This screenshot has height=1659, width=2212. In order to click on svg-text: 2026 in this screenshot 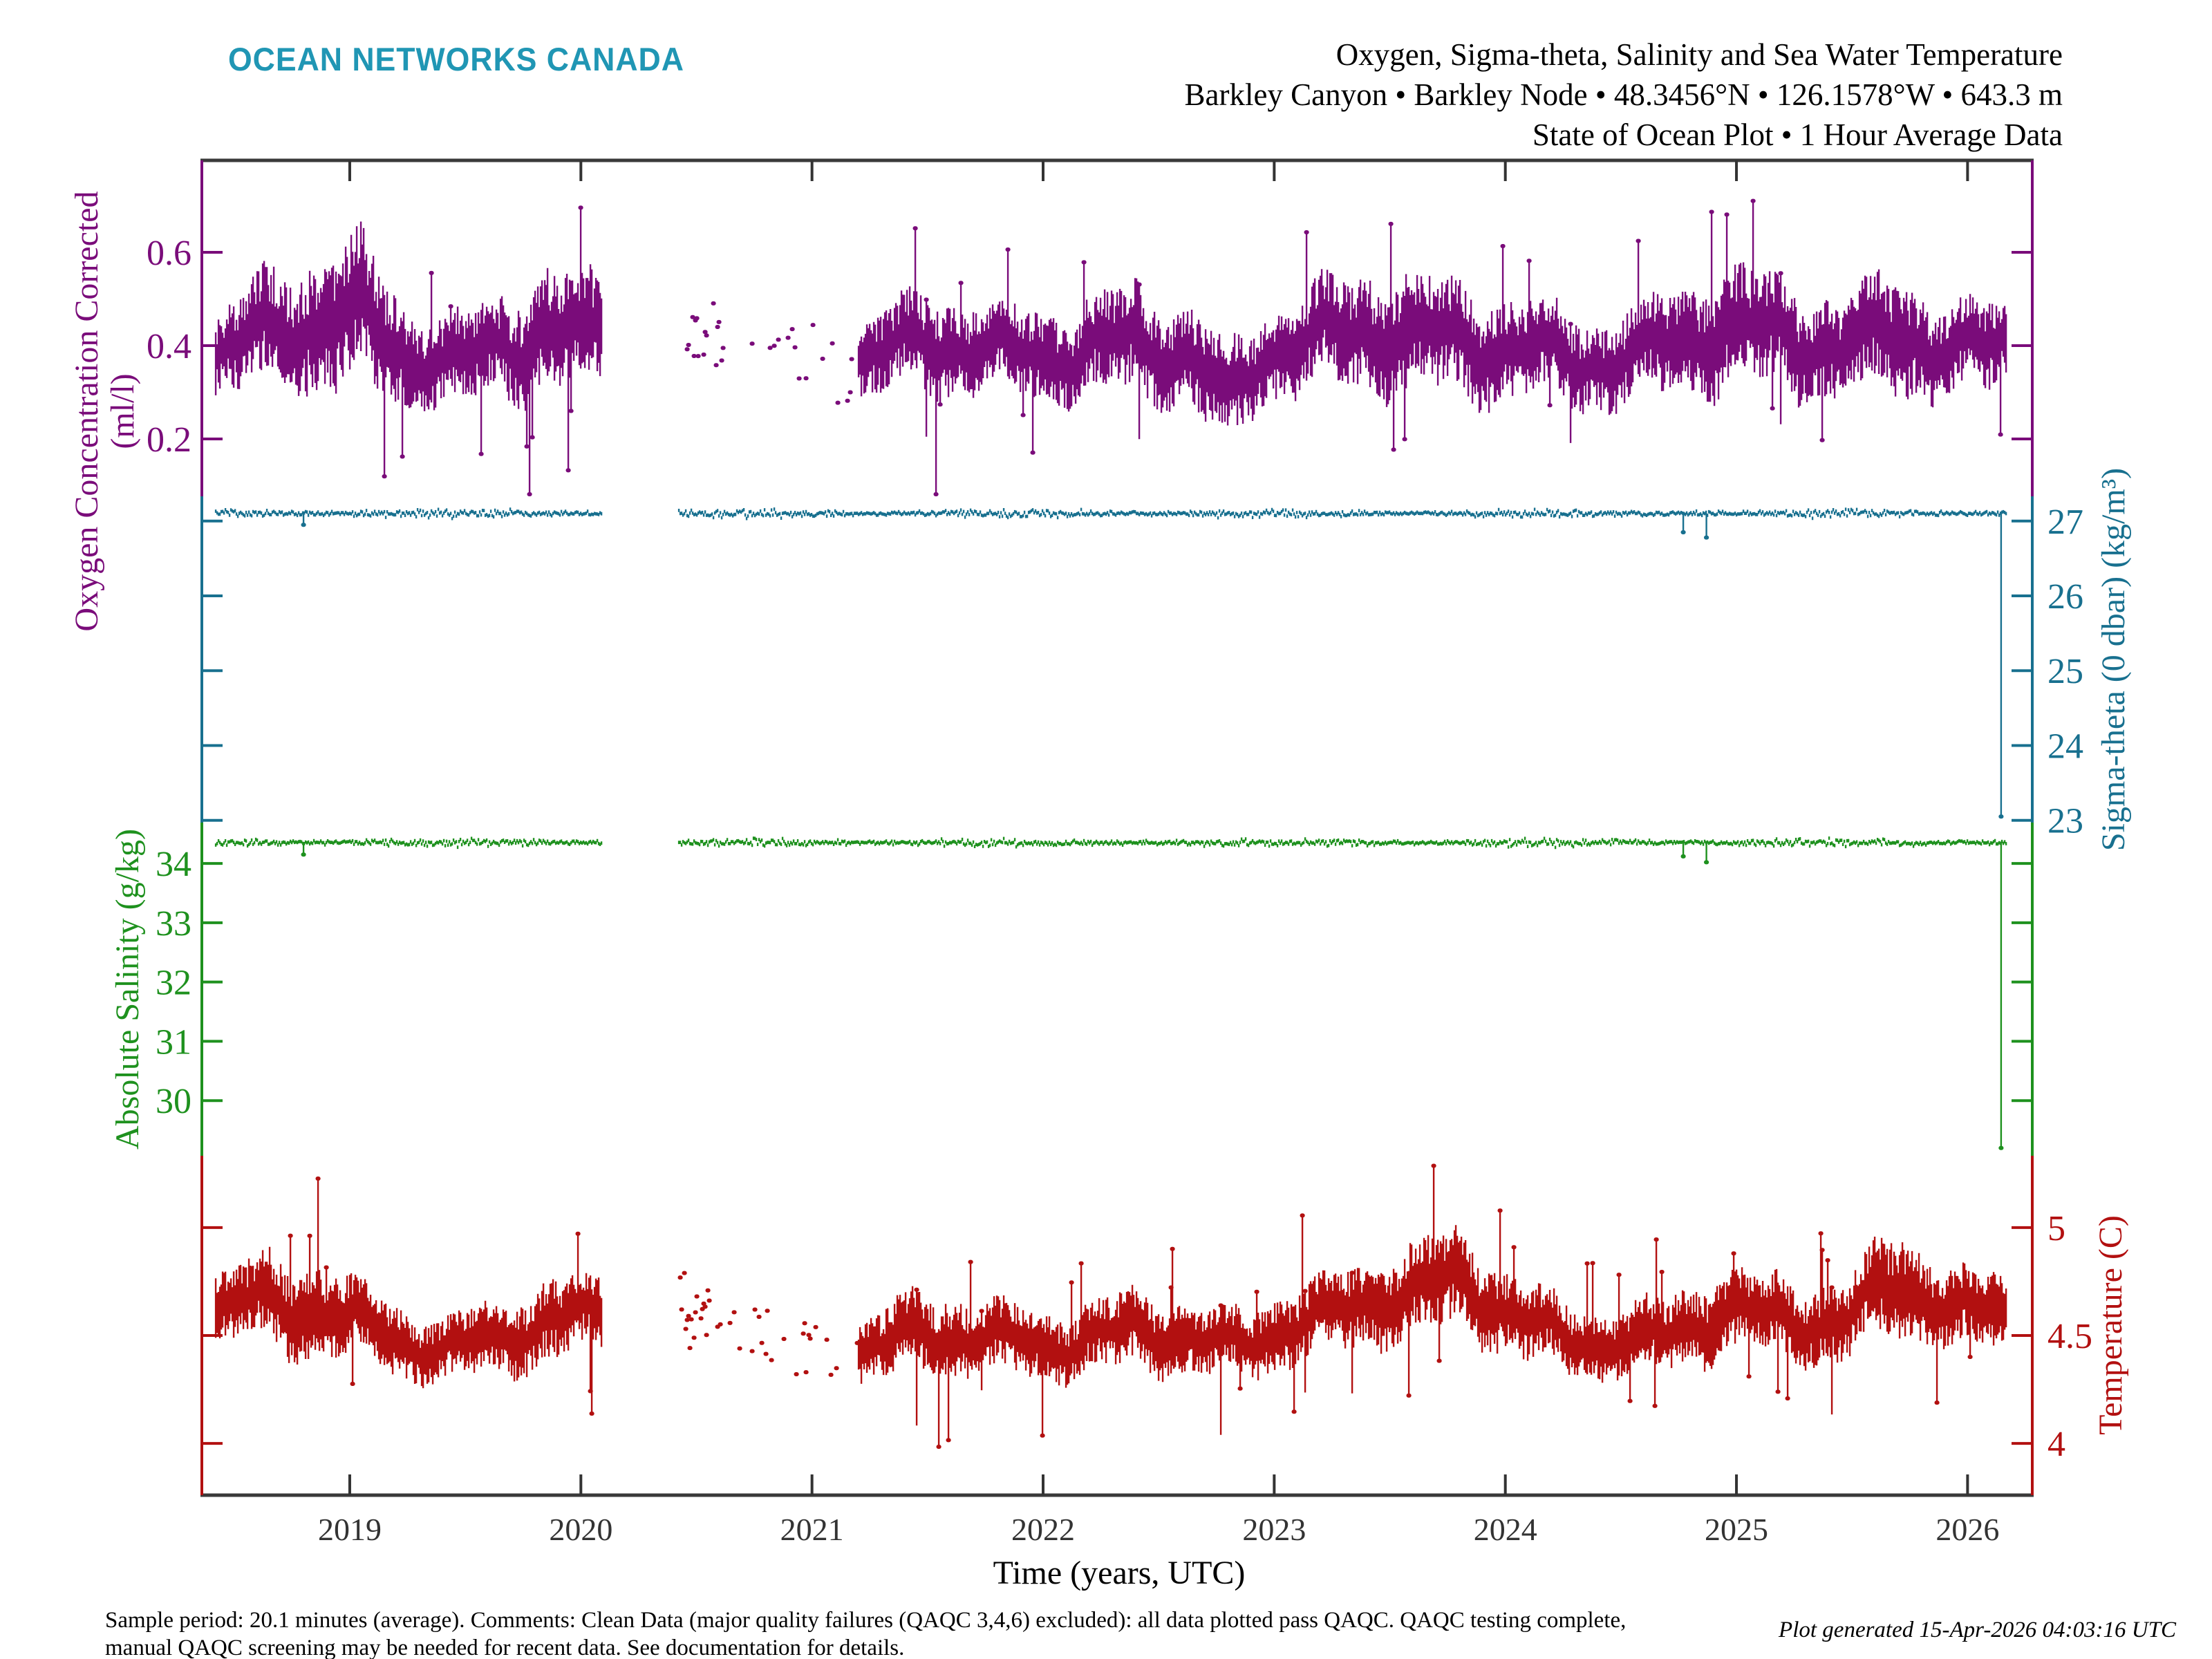, I will do `click(1967, 1530)`.